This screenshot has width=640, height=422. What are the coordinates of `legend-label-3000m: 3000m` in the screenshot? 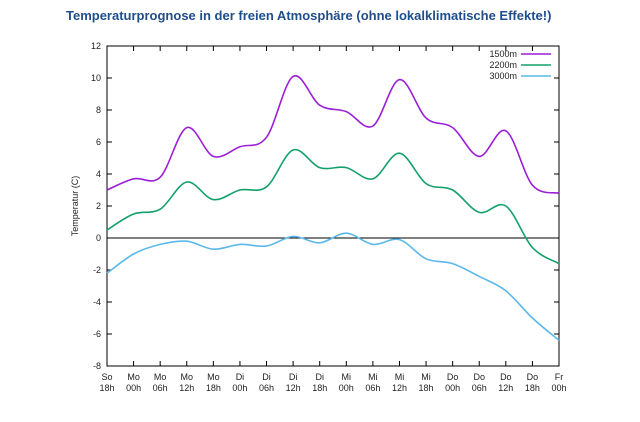 It's located at (503, 76).